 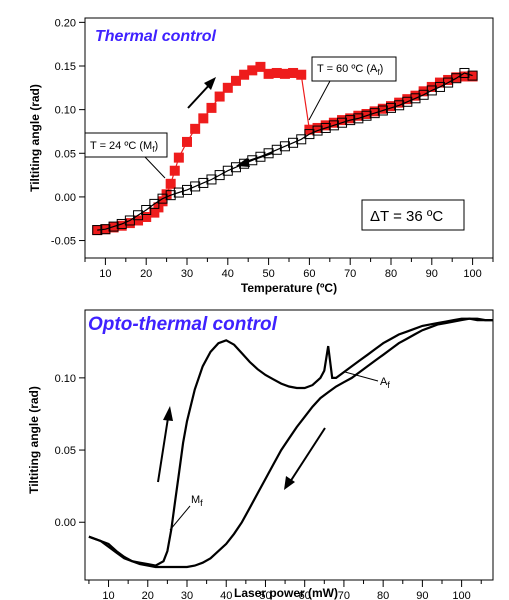 I want to click on opto-y-axis: 0.00 0.05 0.10, so click(x=70, y=451).